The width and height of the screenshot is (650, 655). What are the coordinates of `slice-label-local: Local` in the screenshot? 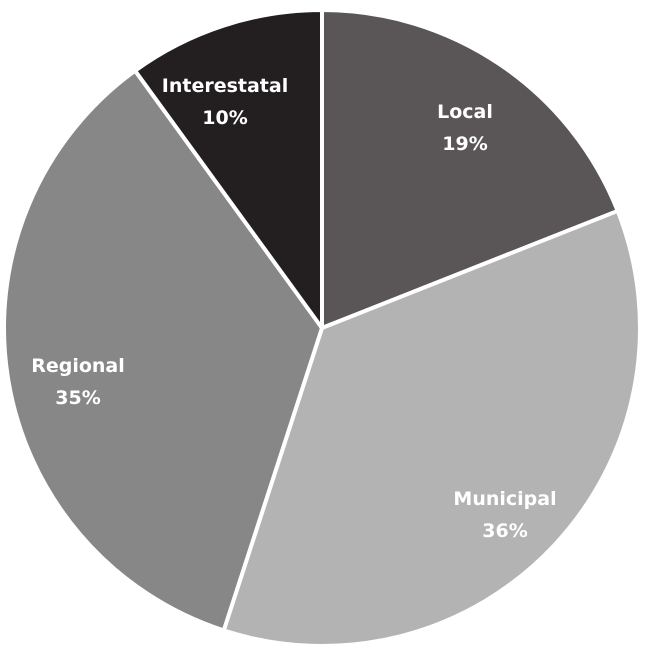 It's located at (465, 112).